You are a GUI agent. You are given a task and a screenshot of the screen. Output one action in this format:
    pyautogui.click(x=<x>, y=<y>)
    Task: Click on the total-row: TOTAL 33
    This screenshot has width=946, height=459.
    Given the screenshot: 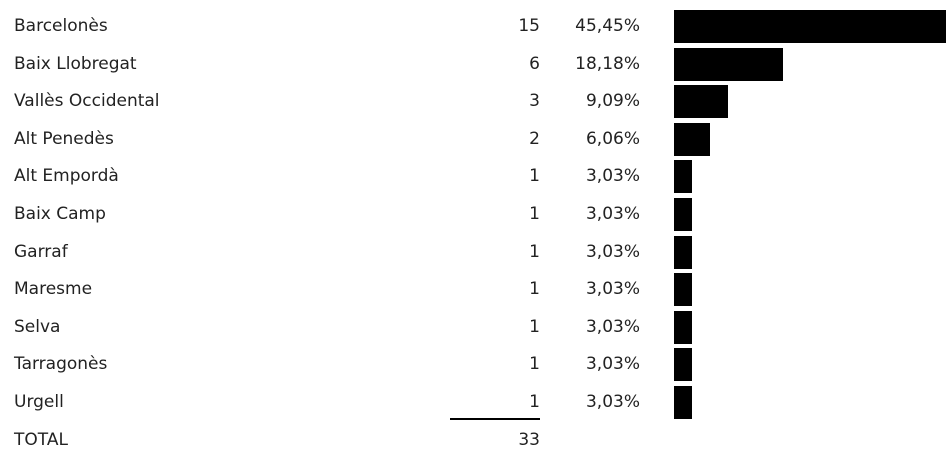 What is the action you would take?
    pyautogui.click(x=473, y=440)
    